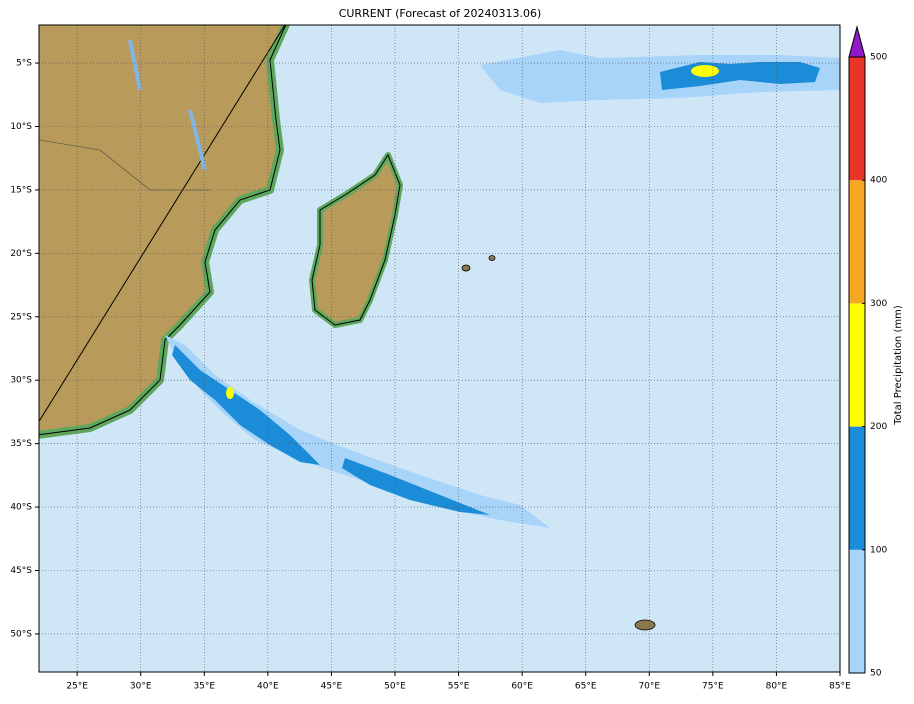 The height and width of the screenshot is (704, 914). I want to click on x-tick-label: 45°E, so click(332, 687).